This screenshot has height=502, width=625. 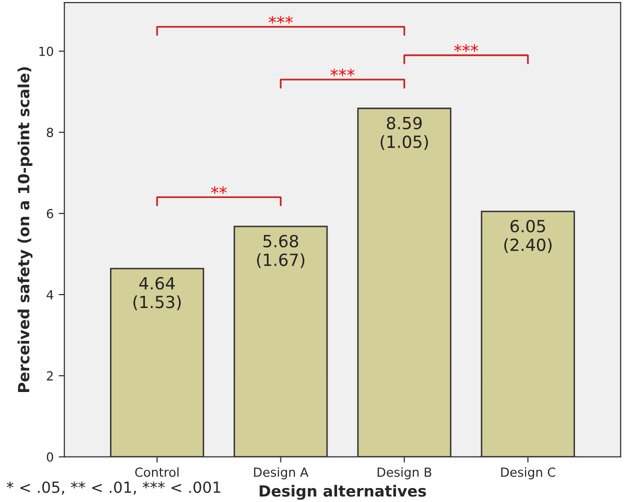 I want to click on data-label: 6.05 (2.40), so click(x=528, y=237).